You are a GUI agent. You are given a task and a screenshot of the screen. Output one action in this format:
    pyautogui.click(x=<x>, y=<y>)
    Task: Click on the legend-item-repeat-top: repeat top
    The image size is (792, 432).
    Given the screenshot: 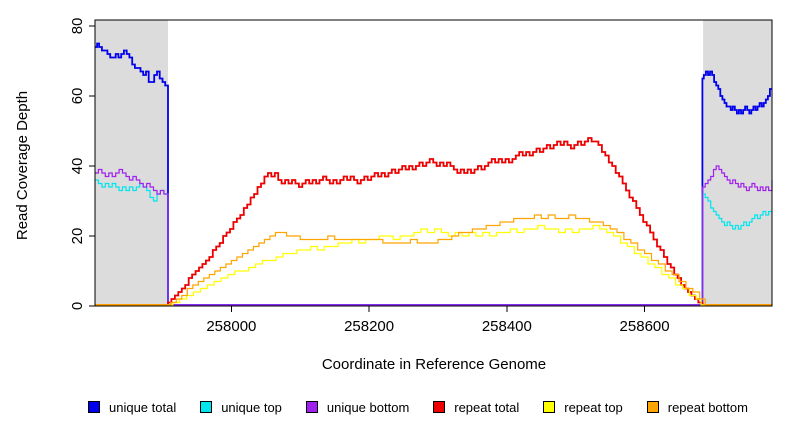 What is the action you would take?
    pyautogui.click(x=583, y=407)
    